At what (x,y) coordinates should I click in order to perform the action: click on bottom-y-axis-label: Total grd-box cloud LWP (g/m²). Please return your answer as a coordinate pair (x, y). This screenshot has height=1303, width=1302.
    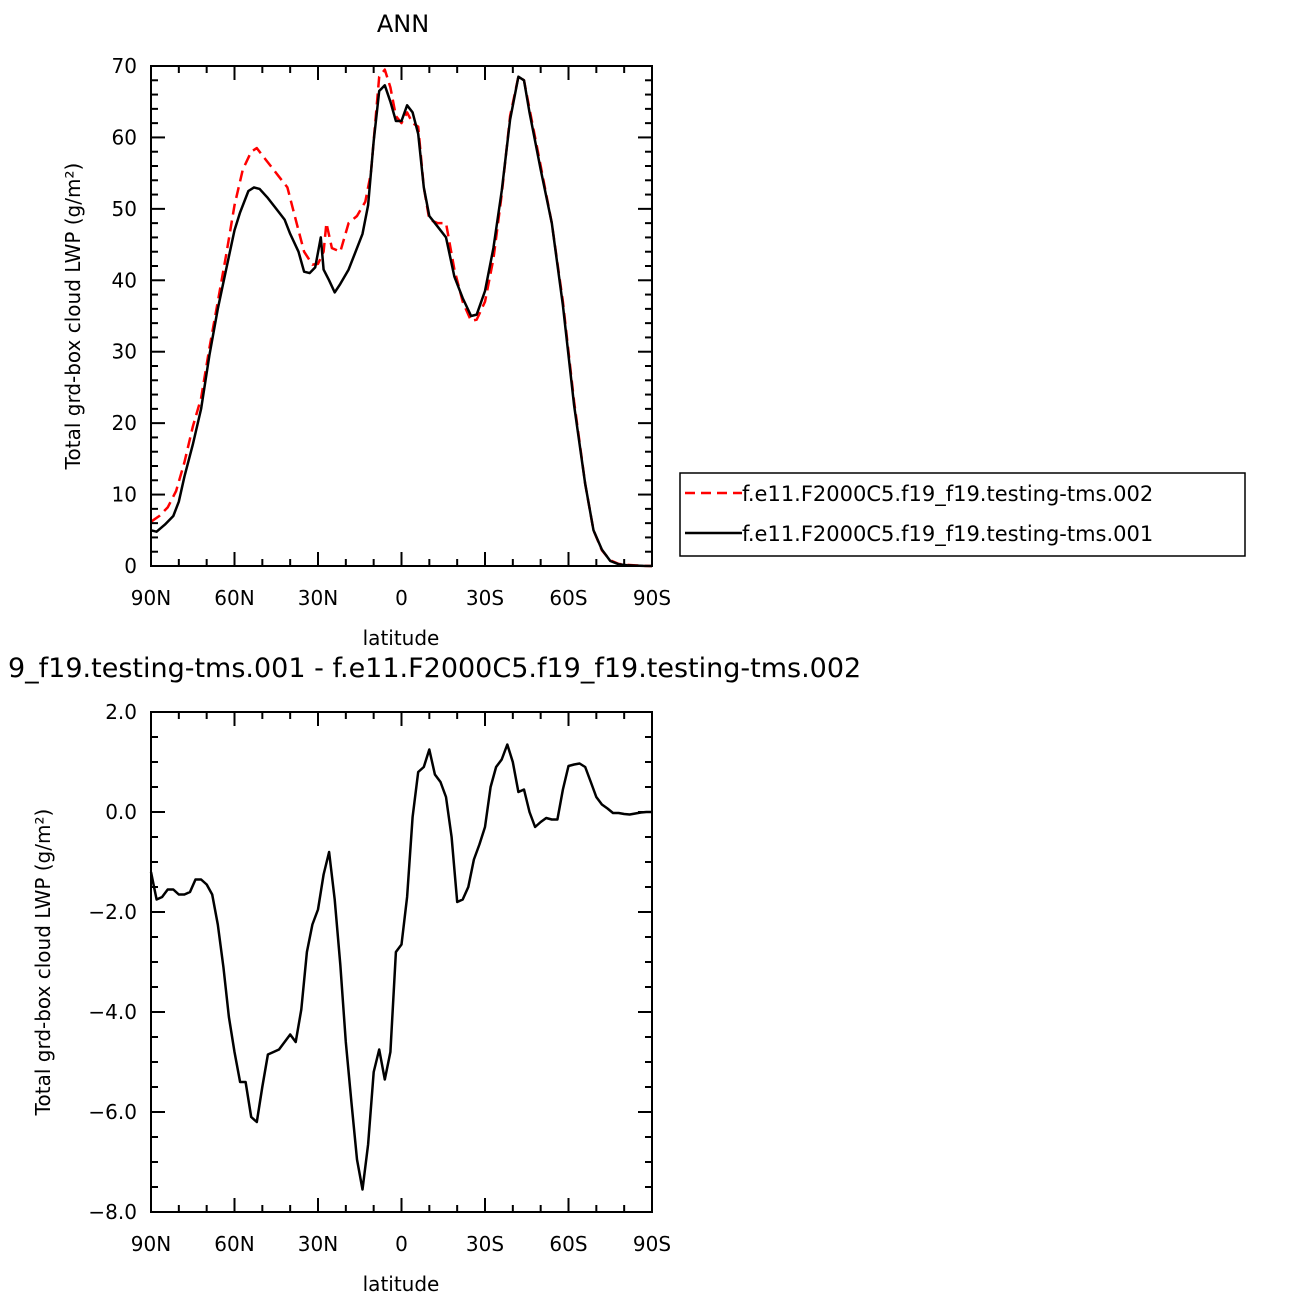
    Looking at the image, I should click on (43, 963).